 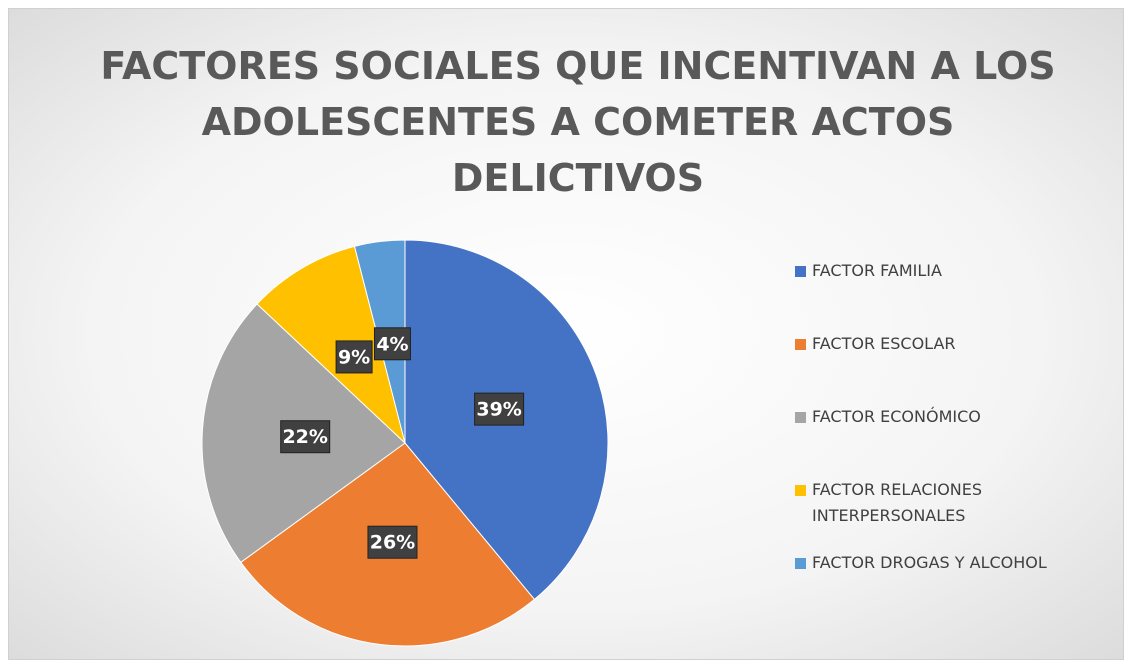 What do you see at coordinates (960, 367) in the screenshot?
I see `legend-item: FACTOR ESCOLAR` at bounding box center [960, 367].